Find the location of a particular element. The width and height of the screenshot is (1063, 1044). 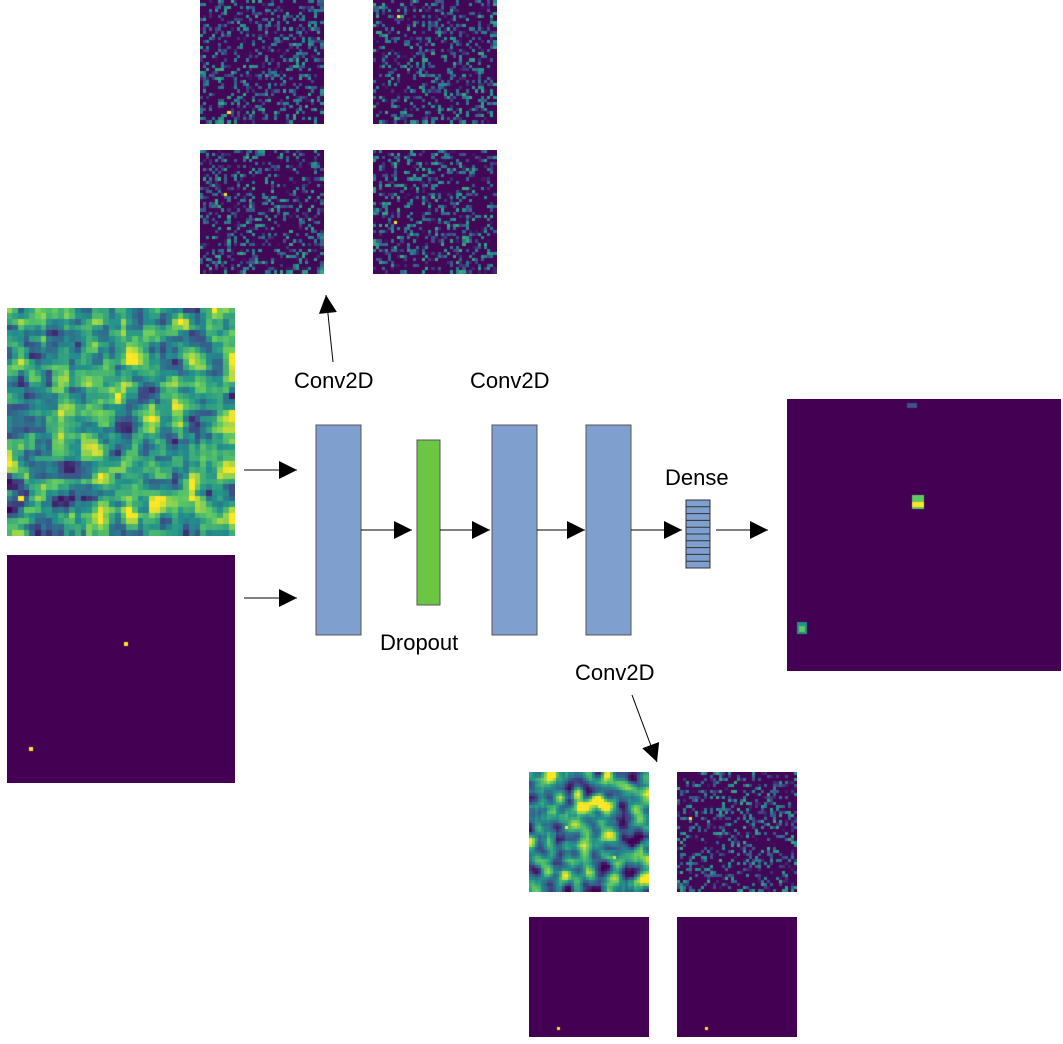

dropout-label: Dropout is located at coordinates (419, 642).